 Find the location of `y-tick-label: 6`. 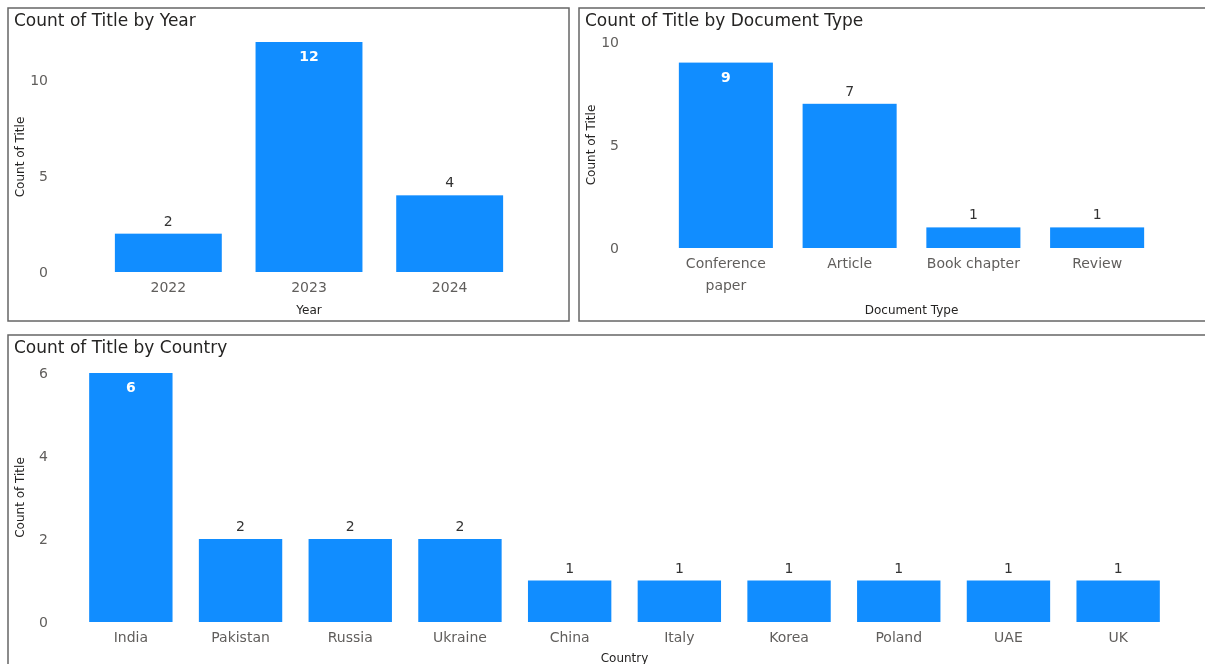

y-tick-label: 6 is located at coordinates (44, 372).